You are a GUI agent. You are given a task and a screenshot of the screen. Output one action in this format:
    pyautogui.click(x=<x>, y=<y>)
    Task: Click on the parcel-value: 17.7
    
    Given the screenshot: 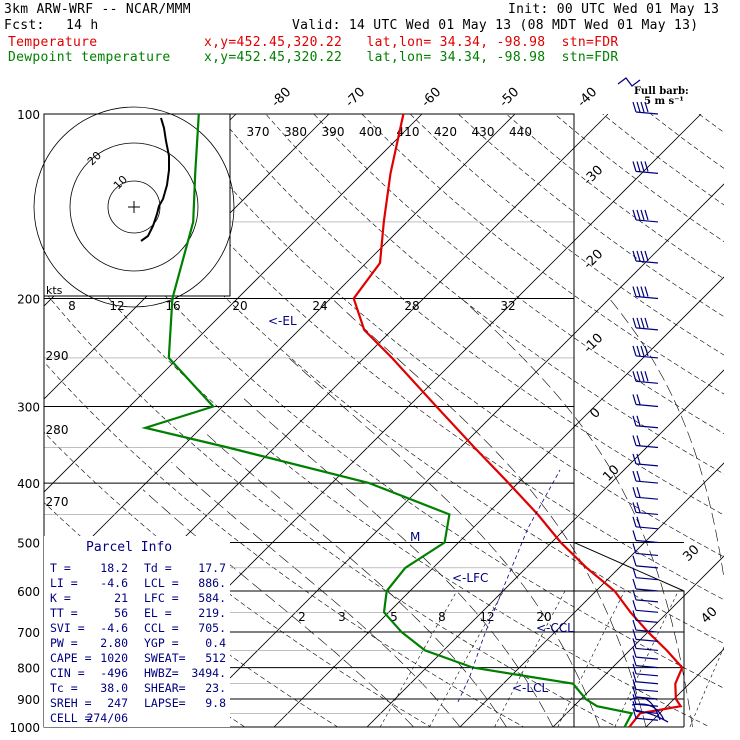 What is the action you would take?
    pyautogui.click(x=212, y=568)
    